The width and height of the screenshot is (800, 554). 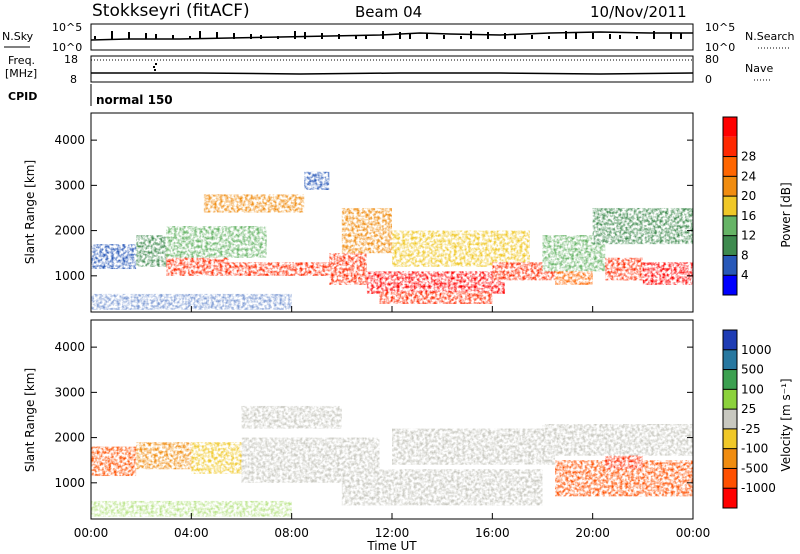 I want to click on colorbar-border, so click(x=730, y=206).